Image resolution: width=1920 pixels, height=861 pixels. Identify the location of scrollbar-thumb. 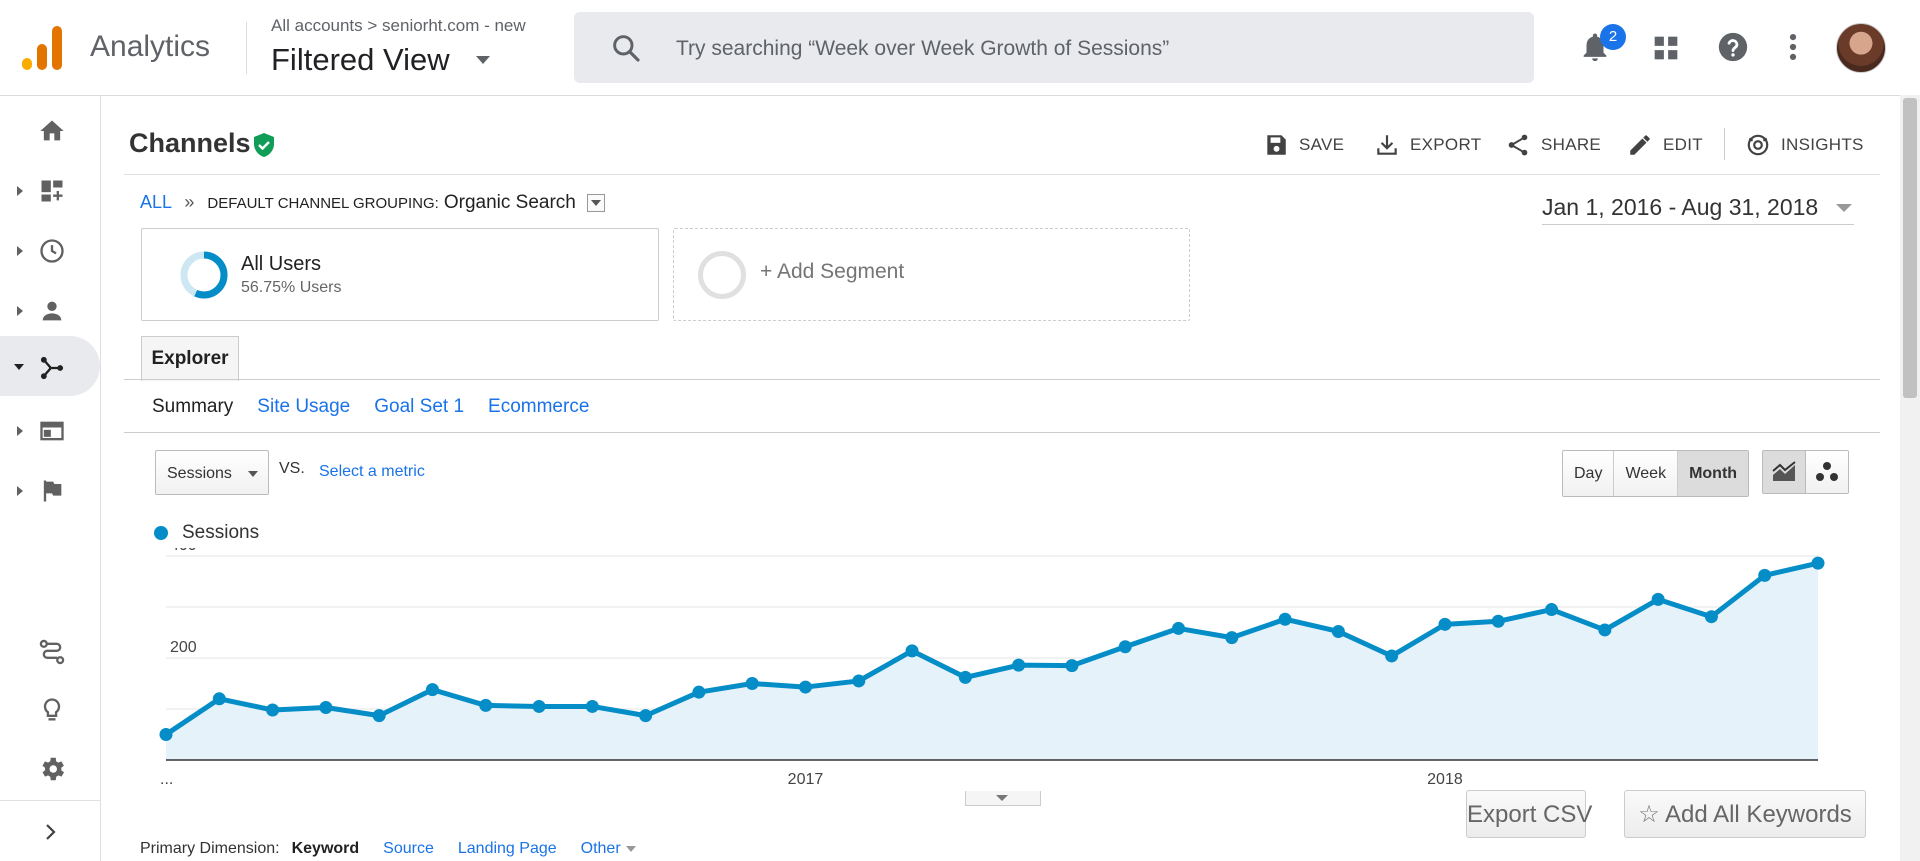
(1910, 248).